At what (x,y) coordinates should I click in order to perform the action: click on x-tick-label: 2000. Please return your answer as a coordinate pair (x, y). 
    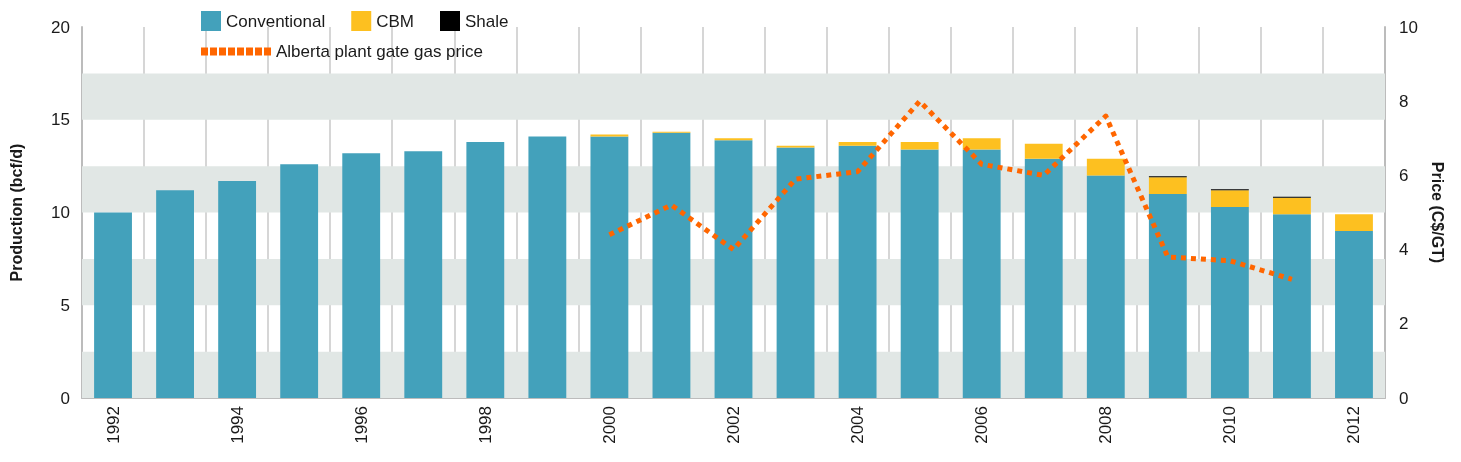
    Looking at the image, I should click on (609, 425).